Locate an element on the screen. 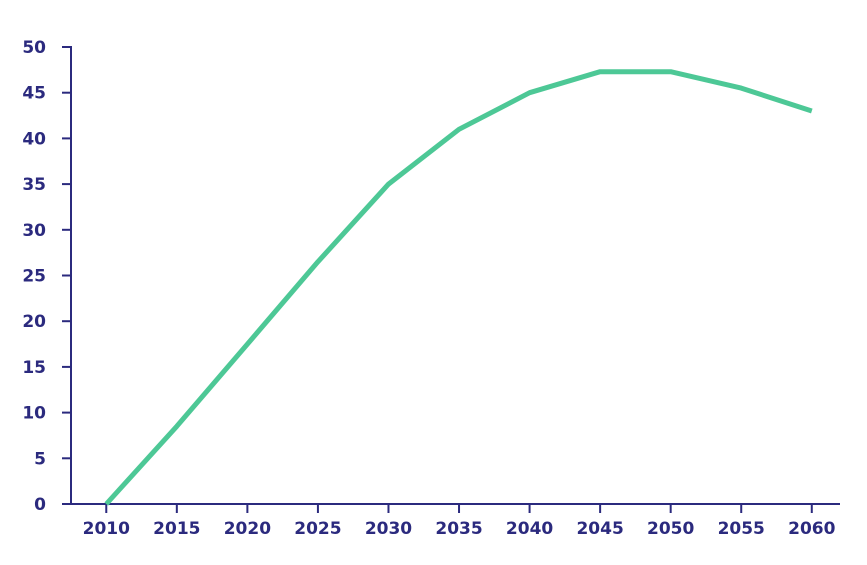 This screenshot has width=867, height=565. y-tick-label: 50 is located at coordinates (34, 48).